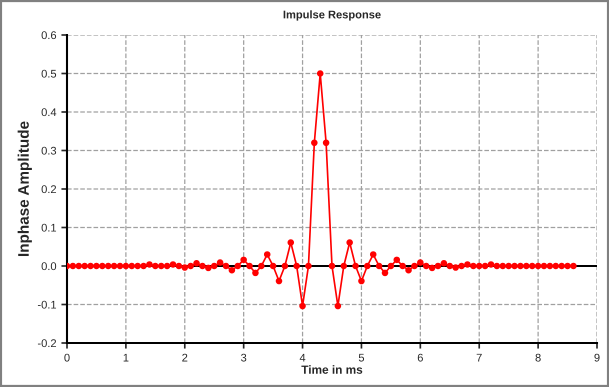  I want to click on x-tick-label: 3, so click(243, 358).